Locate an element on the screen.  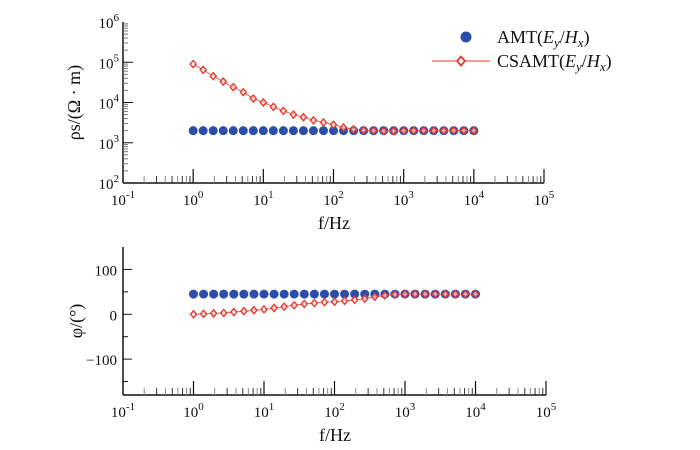
legend-label-amt: AMT(Ey​/Hx​) is located at coordinates (543, 38).